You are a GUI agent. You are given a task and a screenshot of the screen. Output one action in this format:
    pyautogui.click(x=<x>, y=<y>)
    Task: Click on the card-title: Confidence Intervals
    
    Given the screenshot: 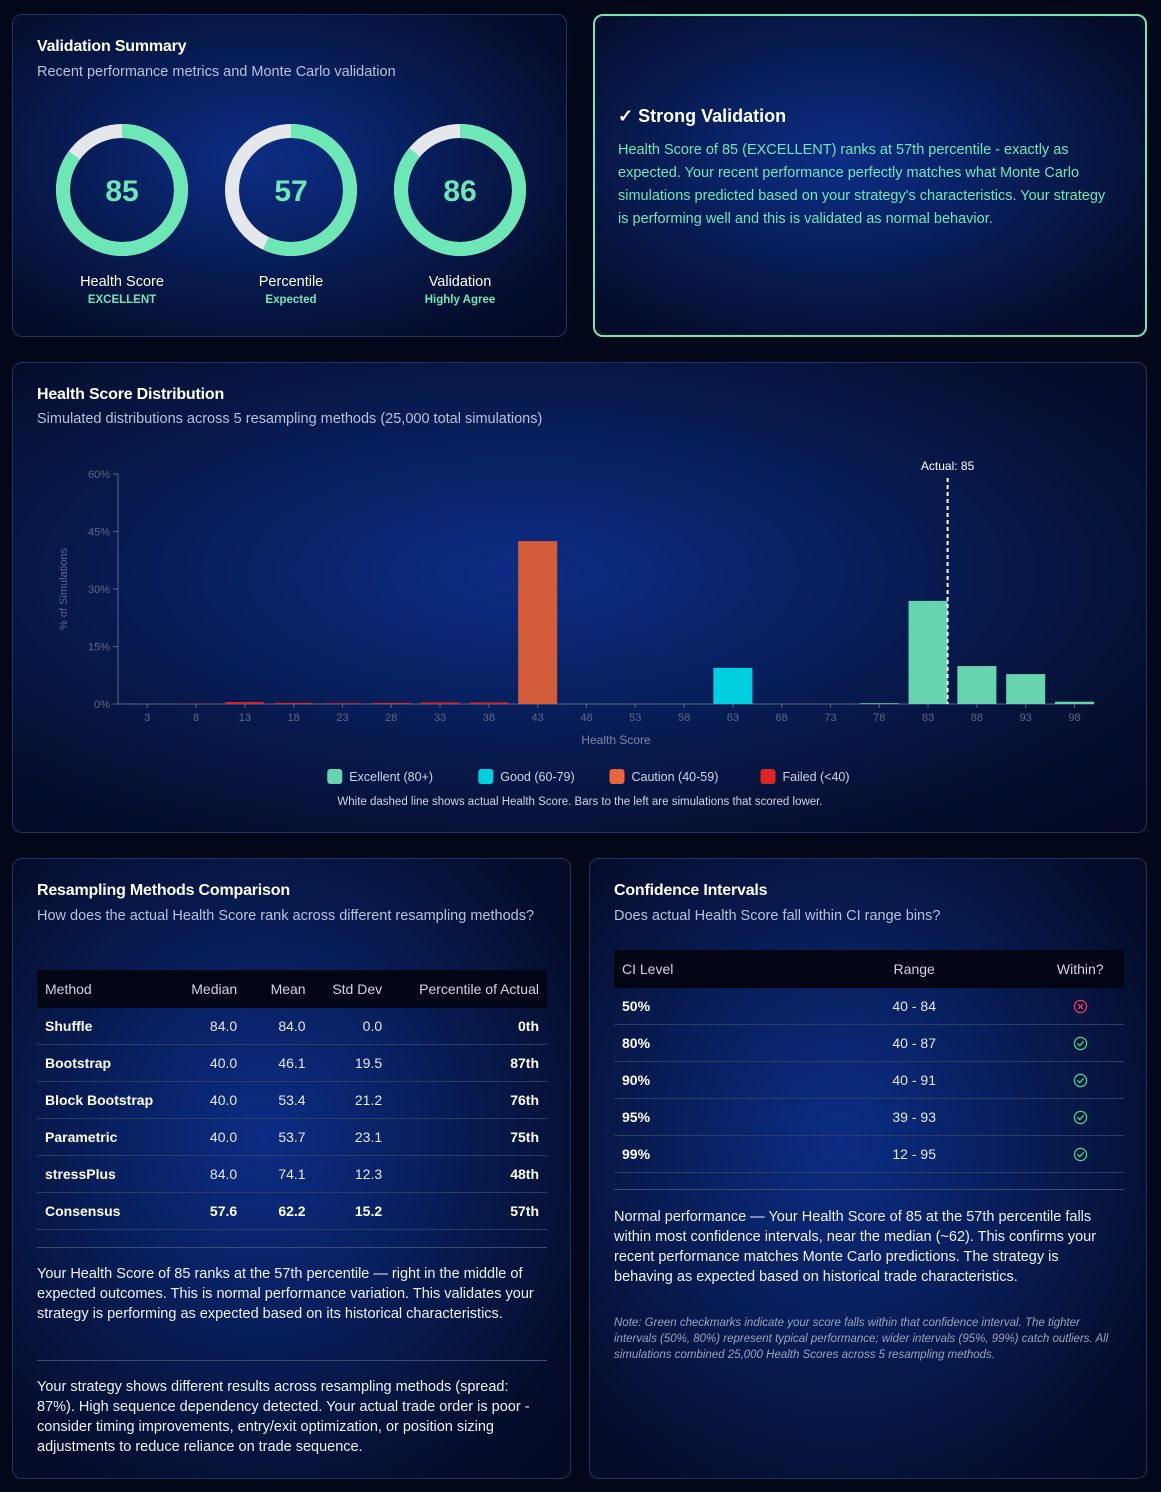 What is the action you would take?
    pyautogui.click(x=691, y=890)
    